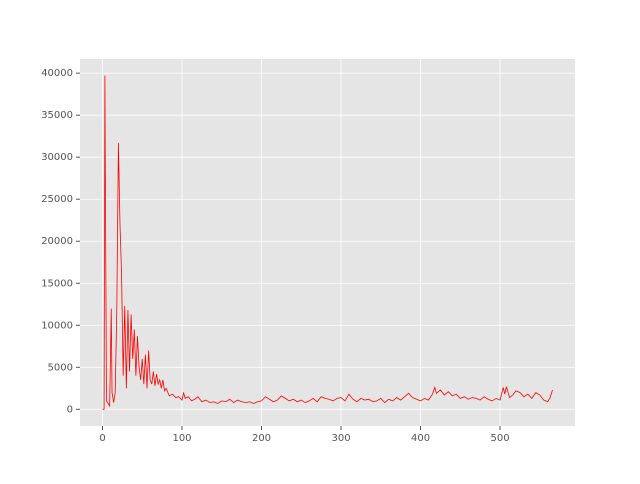 This screenshot has height=484, width=640. I want to click on x-tick-label: 100, so click(181, 438).